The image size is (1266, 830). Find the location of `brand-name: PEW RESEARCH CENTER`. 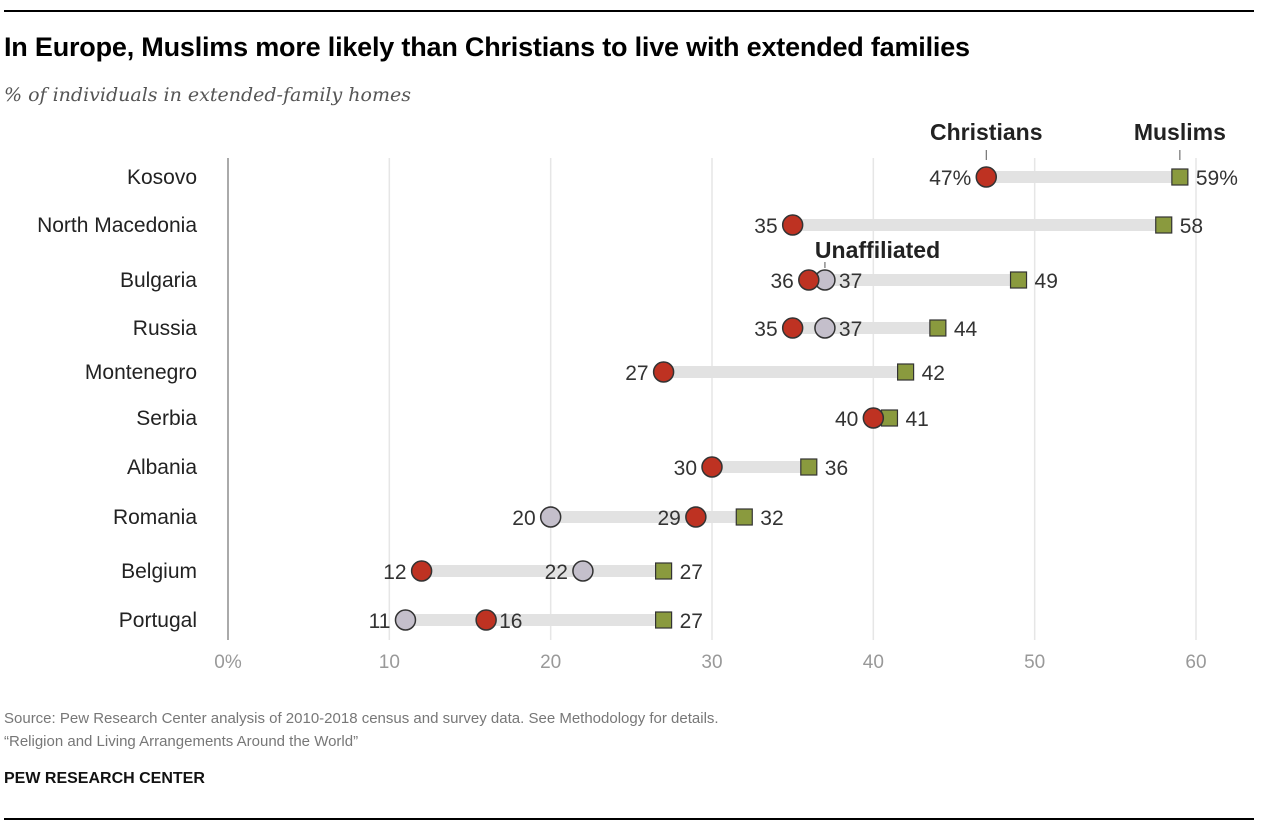

brand-name: PEW RESEARCH CENTER is located at coordinates (104, 778).